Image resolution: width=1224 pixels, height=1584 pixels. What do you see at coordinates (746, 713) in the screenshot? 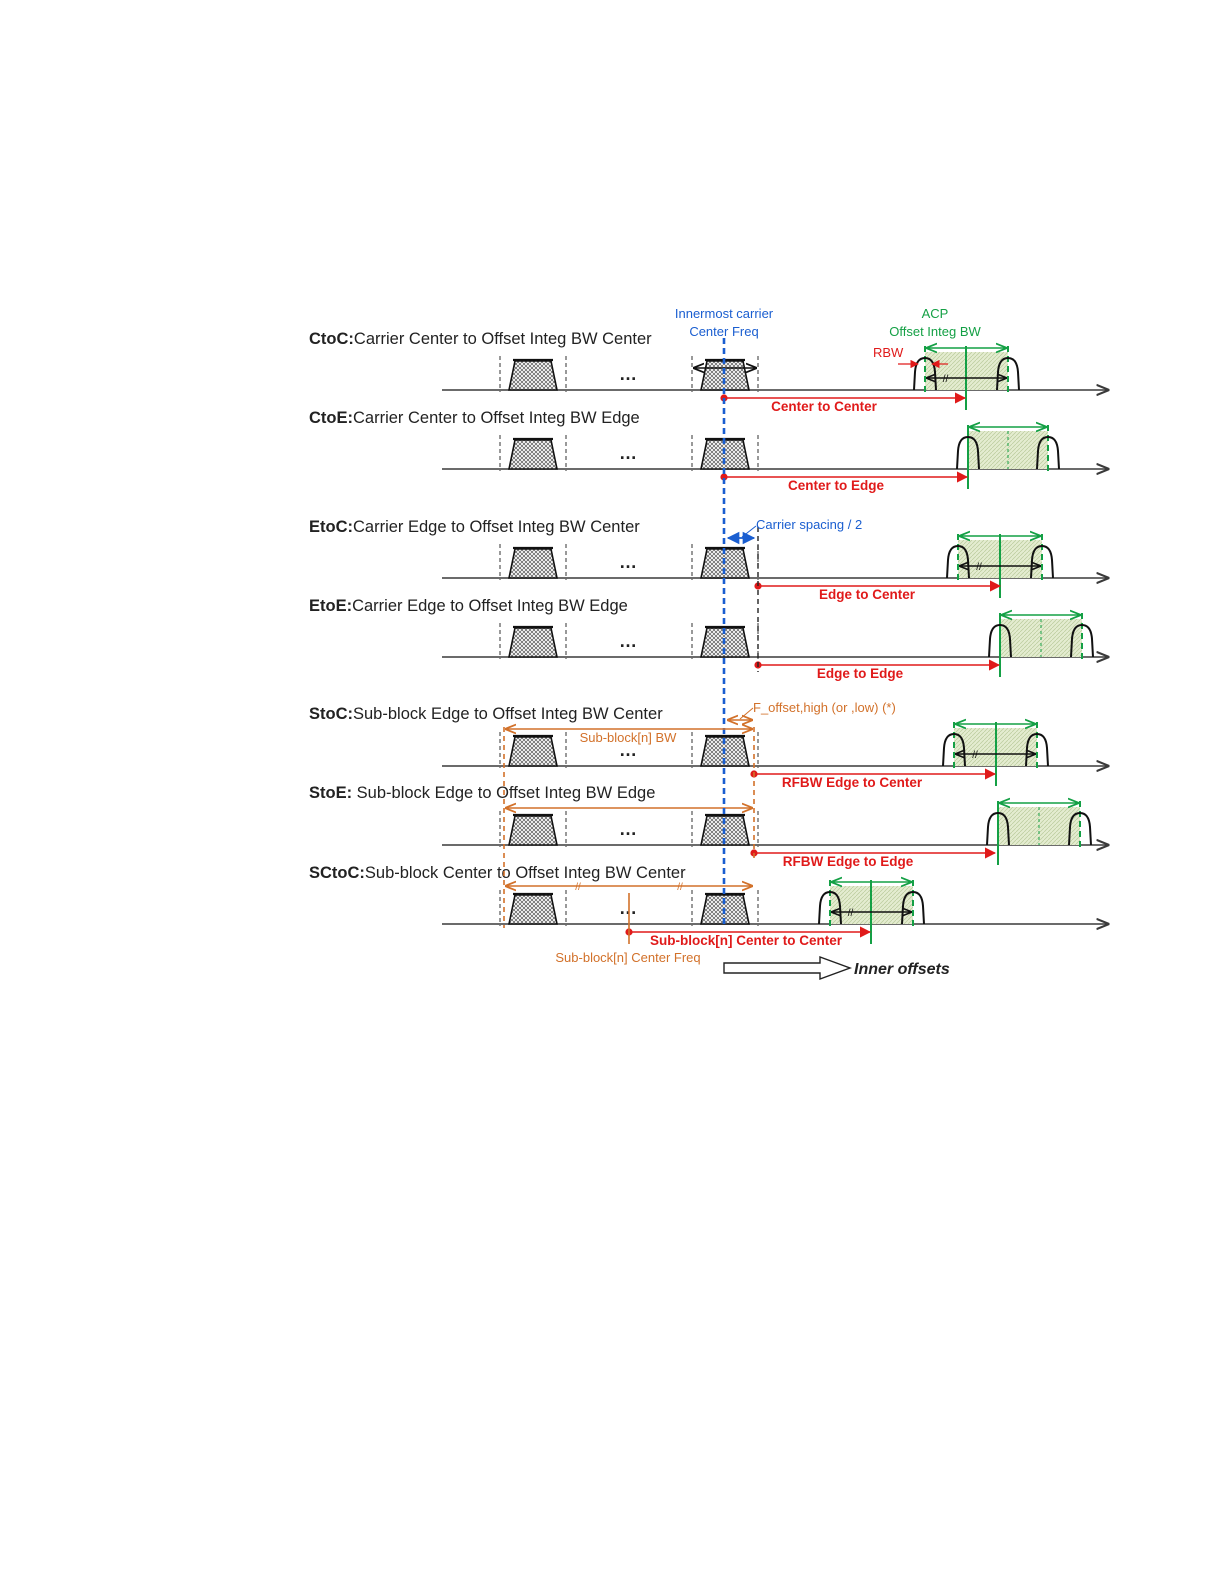
I see `f-offset-leader` at bounding box center [746, 713].